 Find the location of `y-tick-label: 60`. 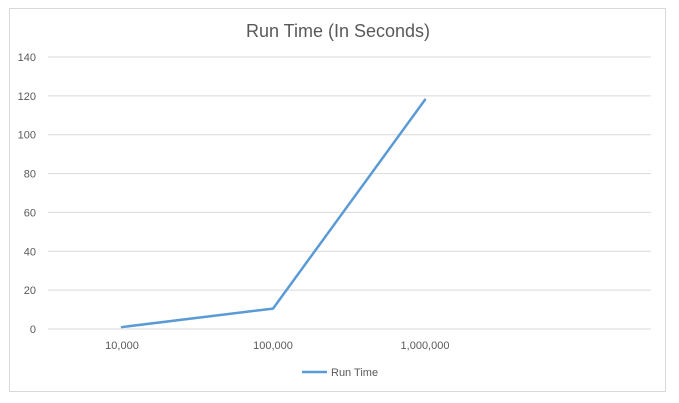

y-tick-label: 60 is located at coordinates (30, 213).